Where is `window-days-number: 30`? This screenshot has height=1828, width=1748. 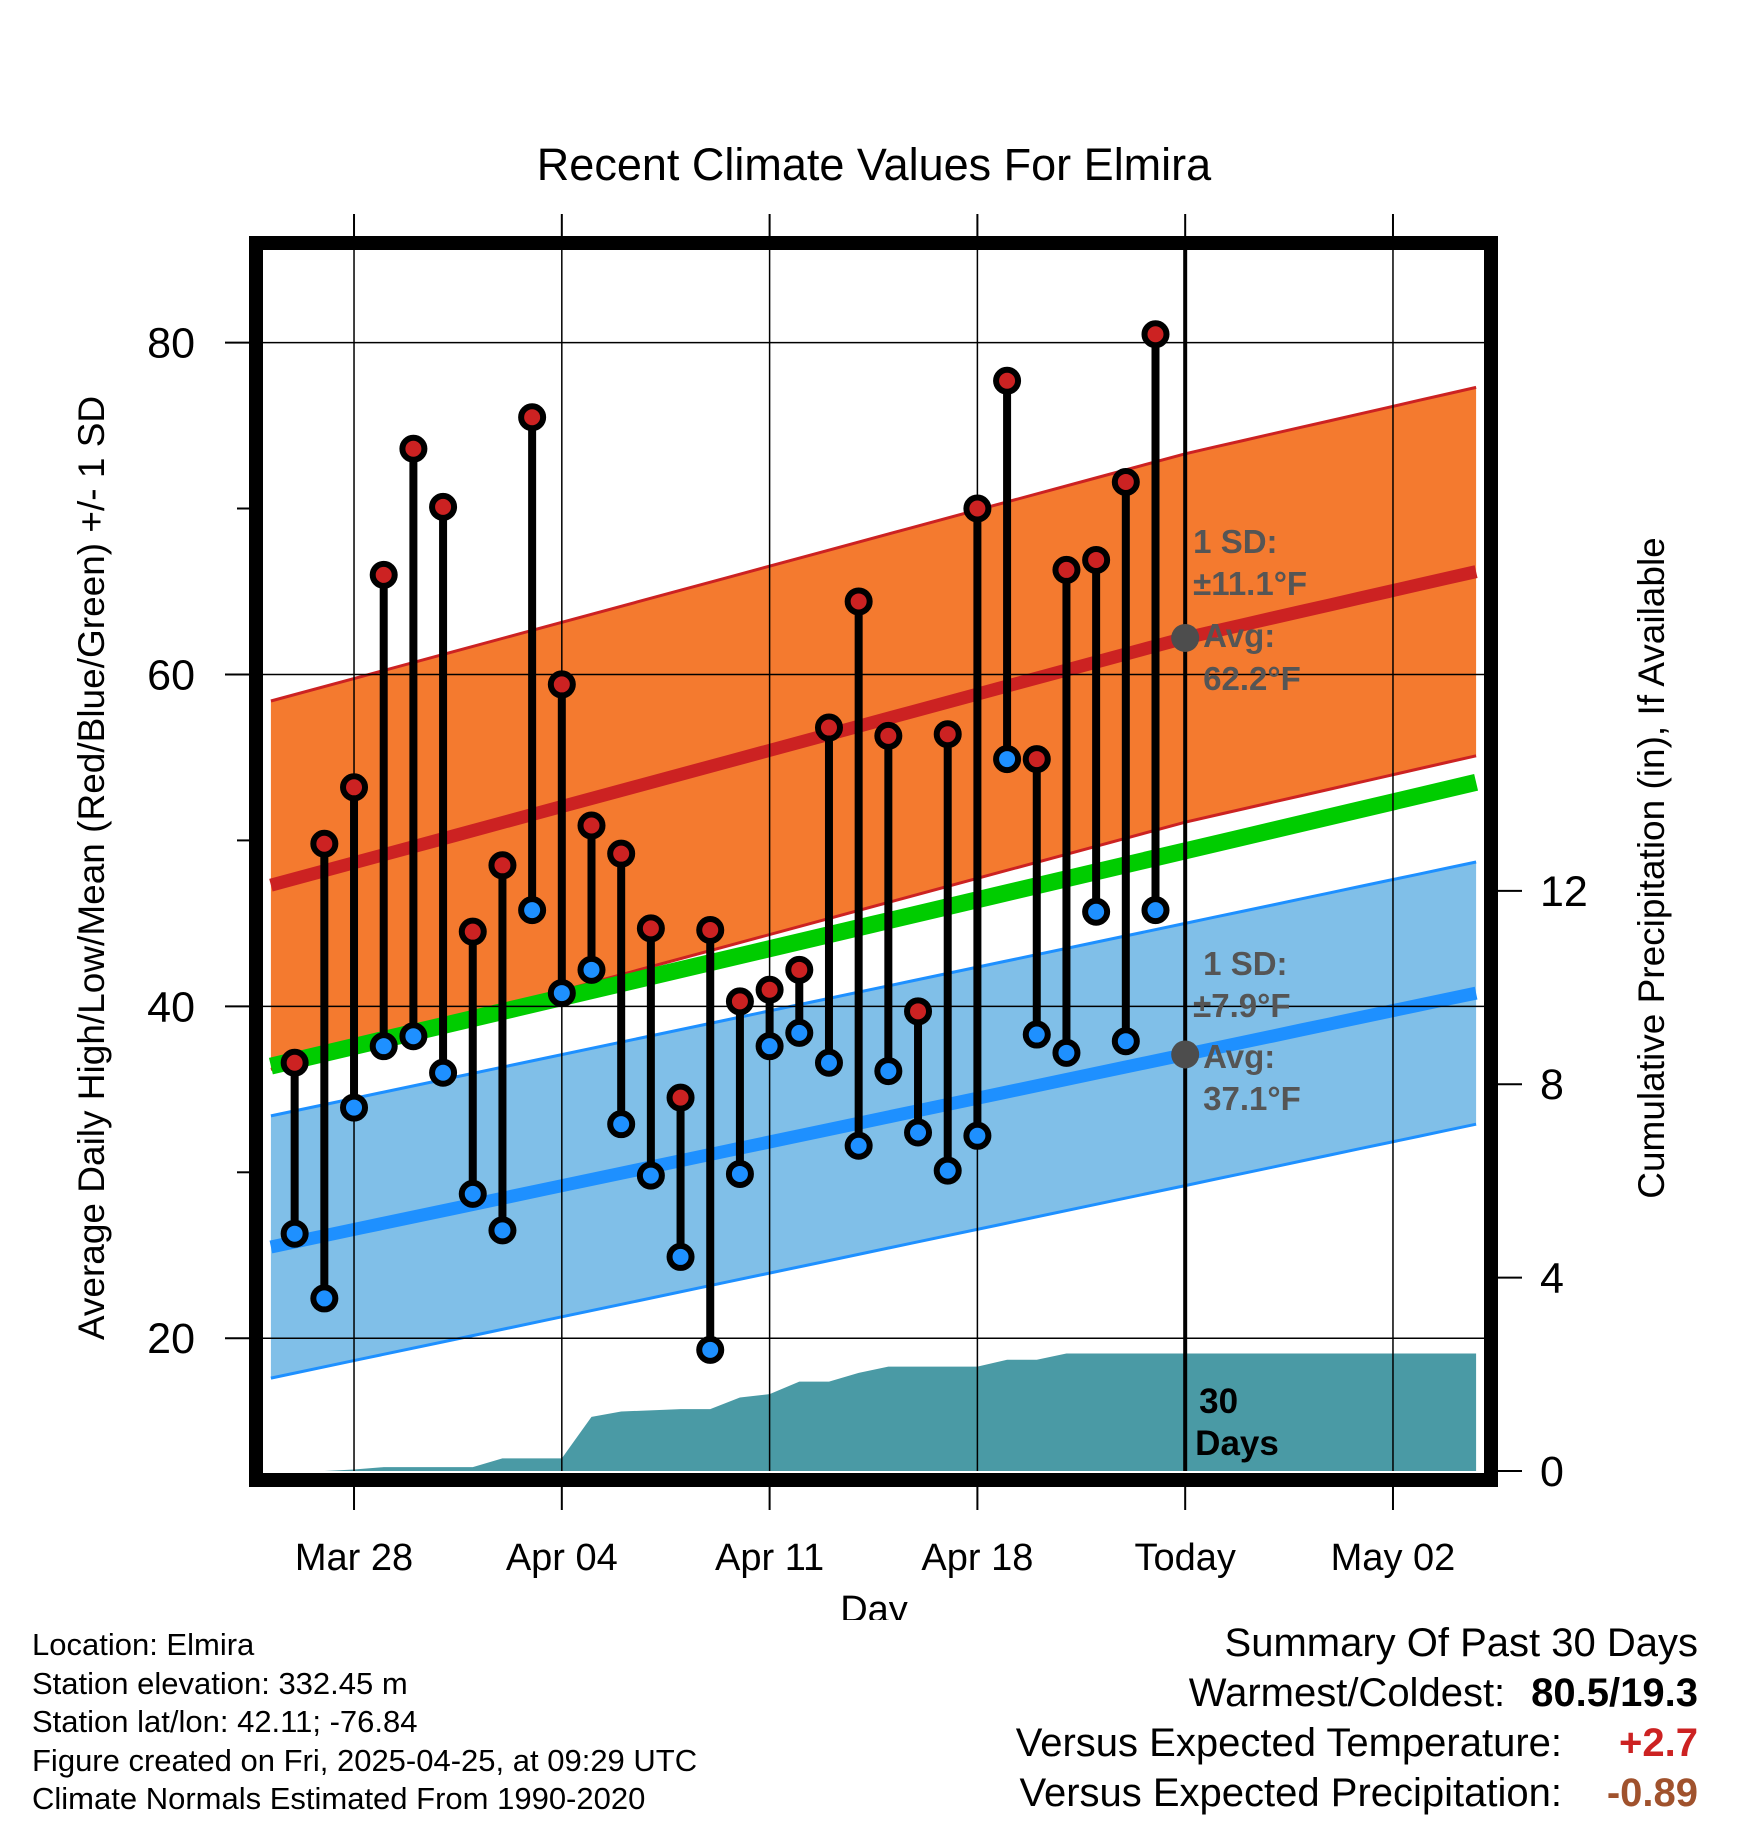 window-days-number: 30 is located at coordinates (1218, 1401).